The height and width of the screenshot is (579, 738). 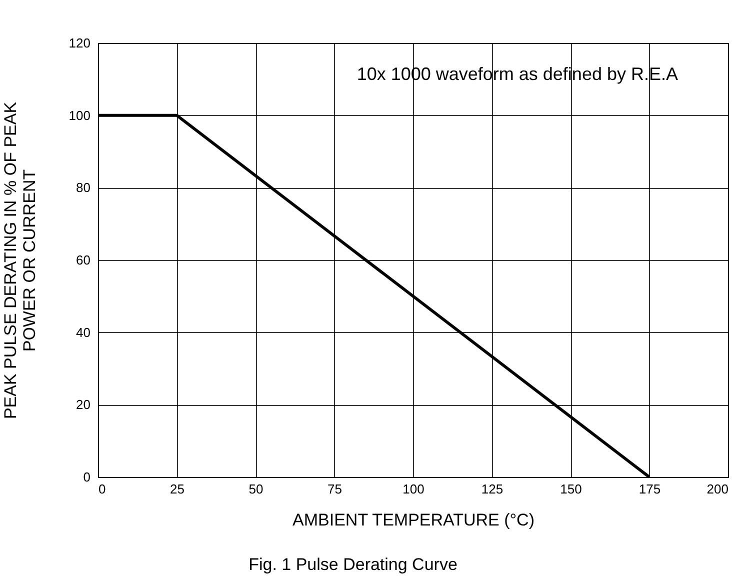 What do you see at coordinates (413, 520) in the screenshot?
I see `x-axis-title: AMBIENT TEMPERATURE (°C)` at bounding box center [413, 520].